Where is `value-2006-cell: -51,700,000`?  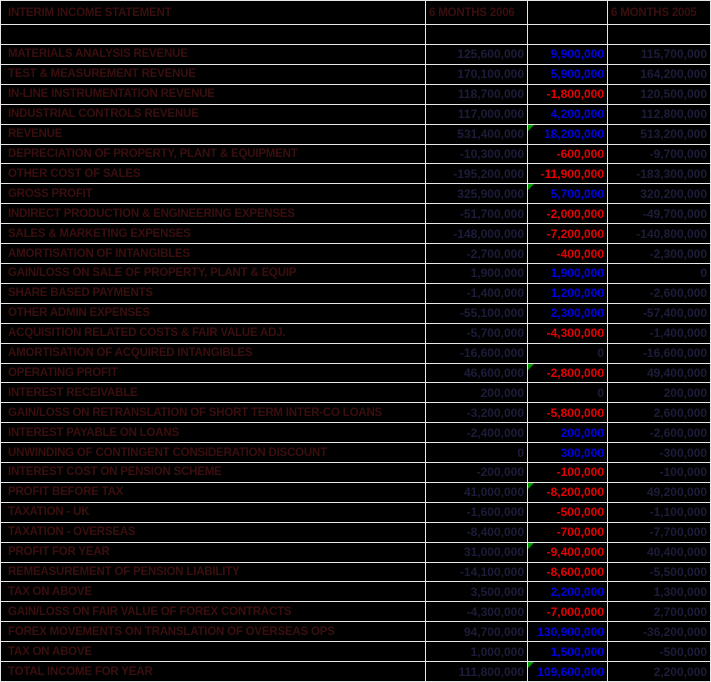 value-2006-cell: -51,700,000 is located at coordinates (477, 214).